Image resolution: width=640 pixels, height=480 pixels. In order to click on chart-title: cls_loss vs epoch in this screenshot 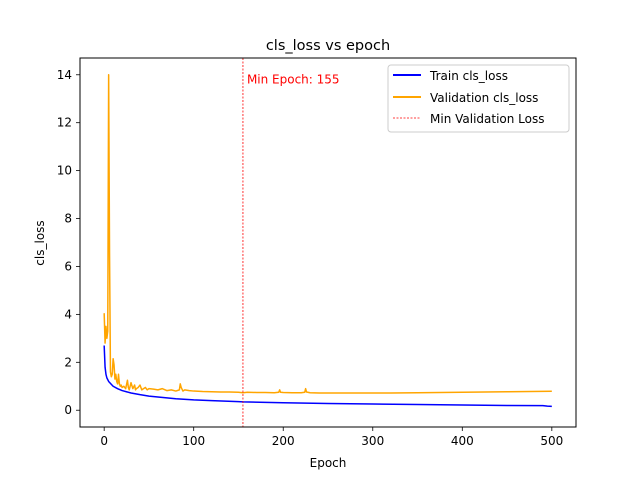, I will do `click(328, 46)`.